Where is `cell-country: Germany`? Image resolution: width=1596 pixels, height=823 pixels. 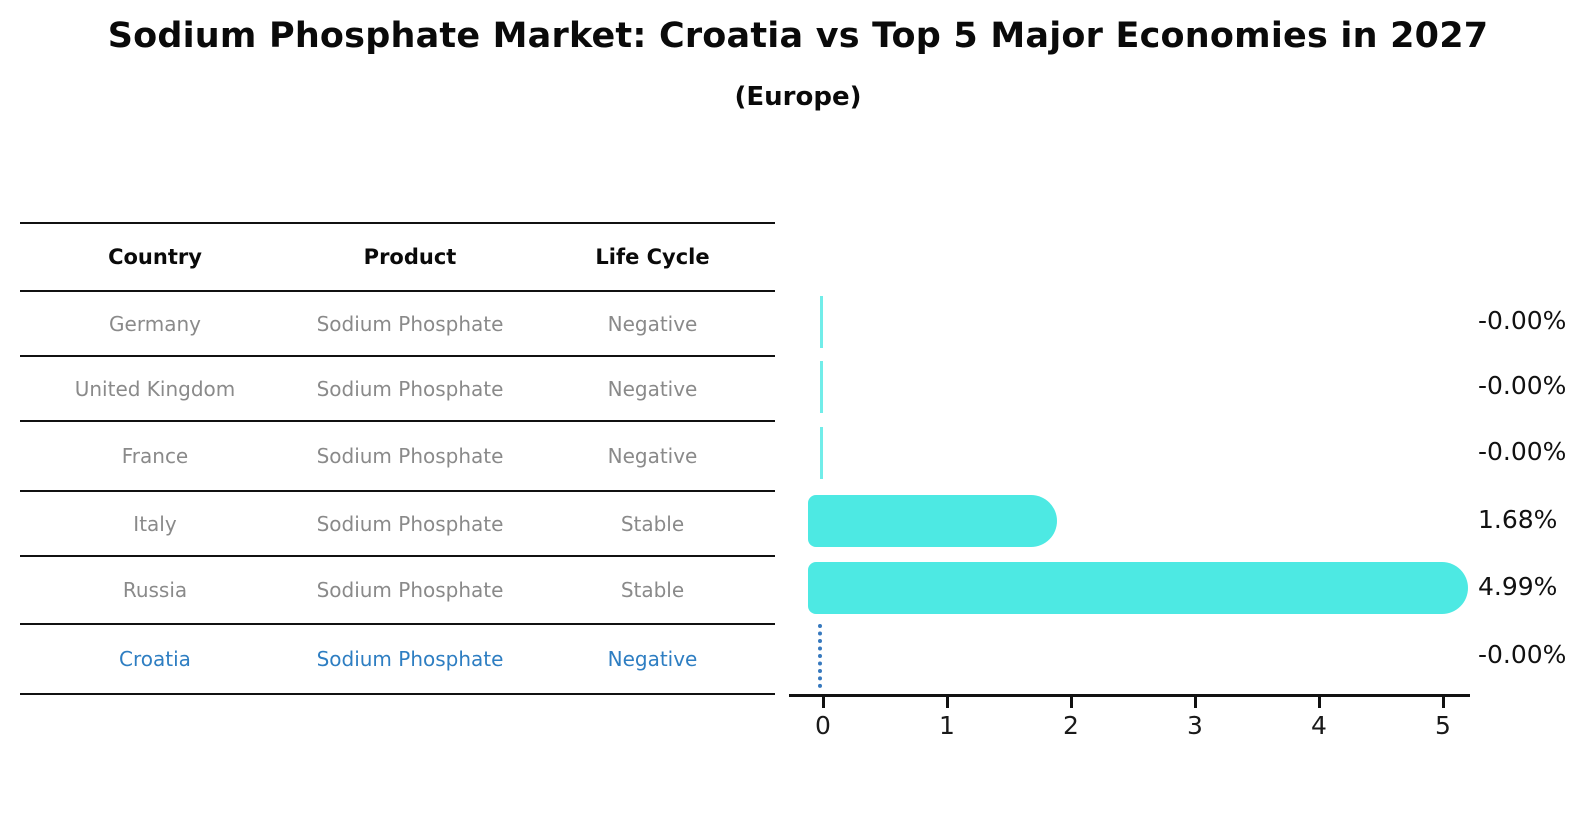 cell-country: Germany is located at coordinates (155, 323).